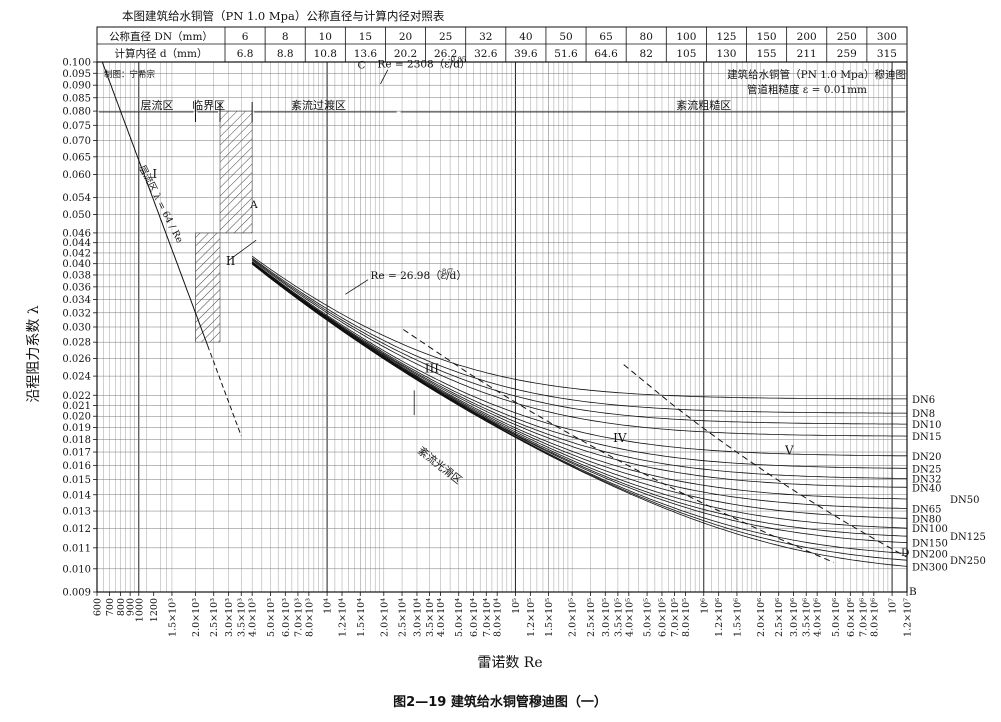  Describe the element at coordinates (487, 617) in the screenshot. I see `x-tick-label: 7.0×10⁴` at that location.